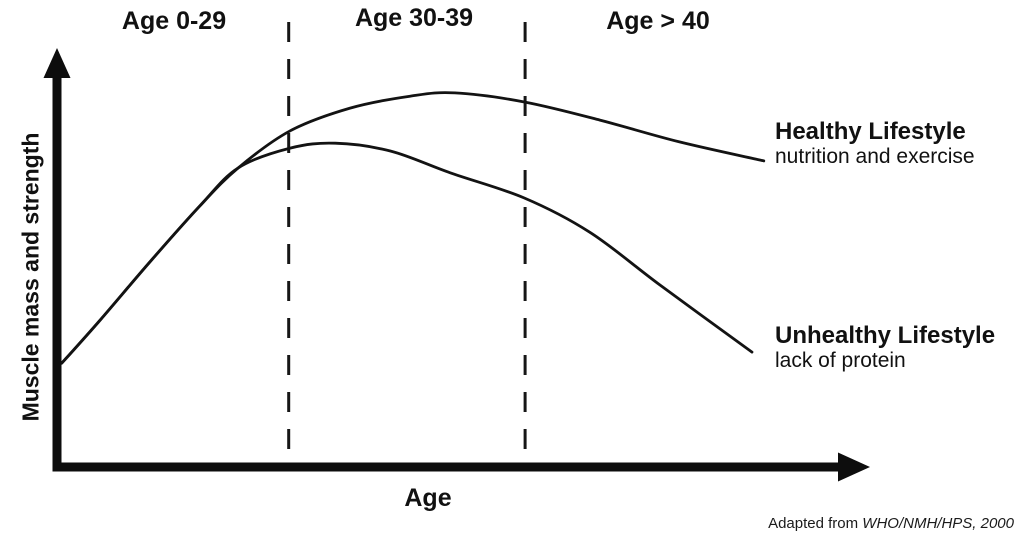  What do you see at coordinates (815, 523) in the screenshot?
I see `attribution-prefix: Adapted from` at bounding box center [815, 523].